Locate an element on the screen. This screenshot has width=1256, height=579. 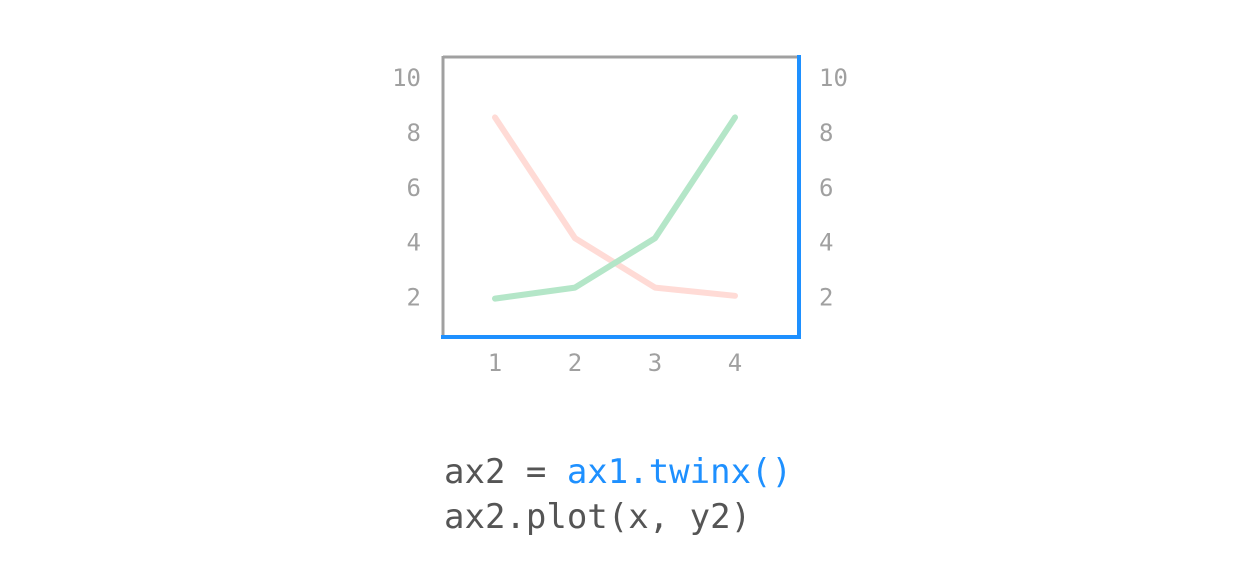
y-left-tick-label: 6 is located at coordinates (414, 188).